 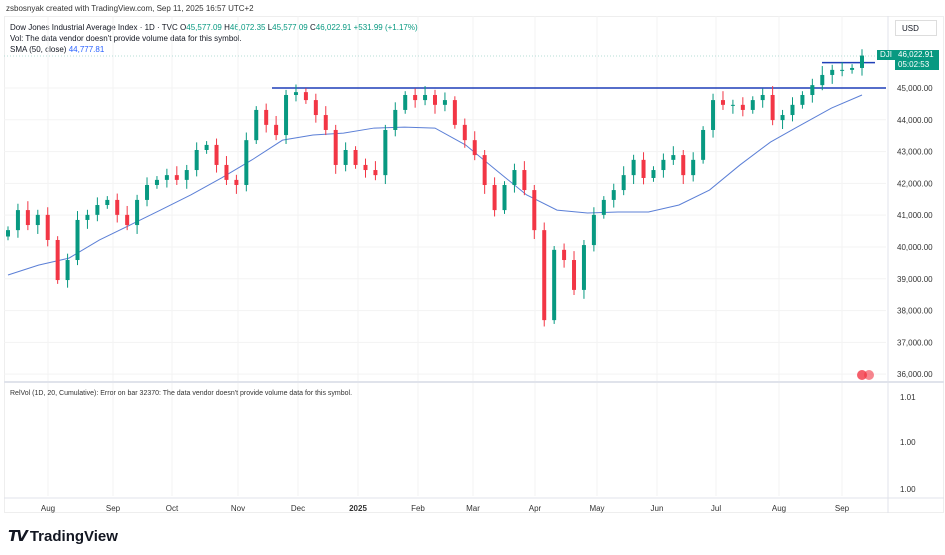 I want to click on sma-value: 44,777.81, so click(x=86, y=49).